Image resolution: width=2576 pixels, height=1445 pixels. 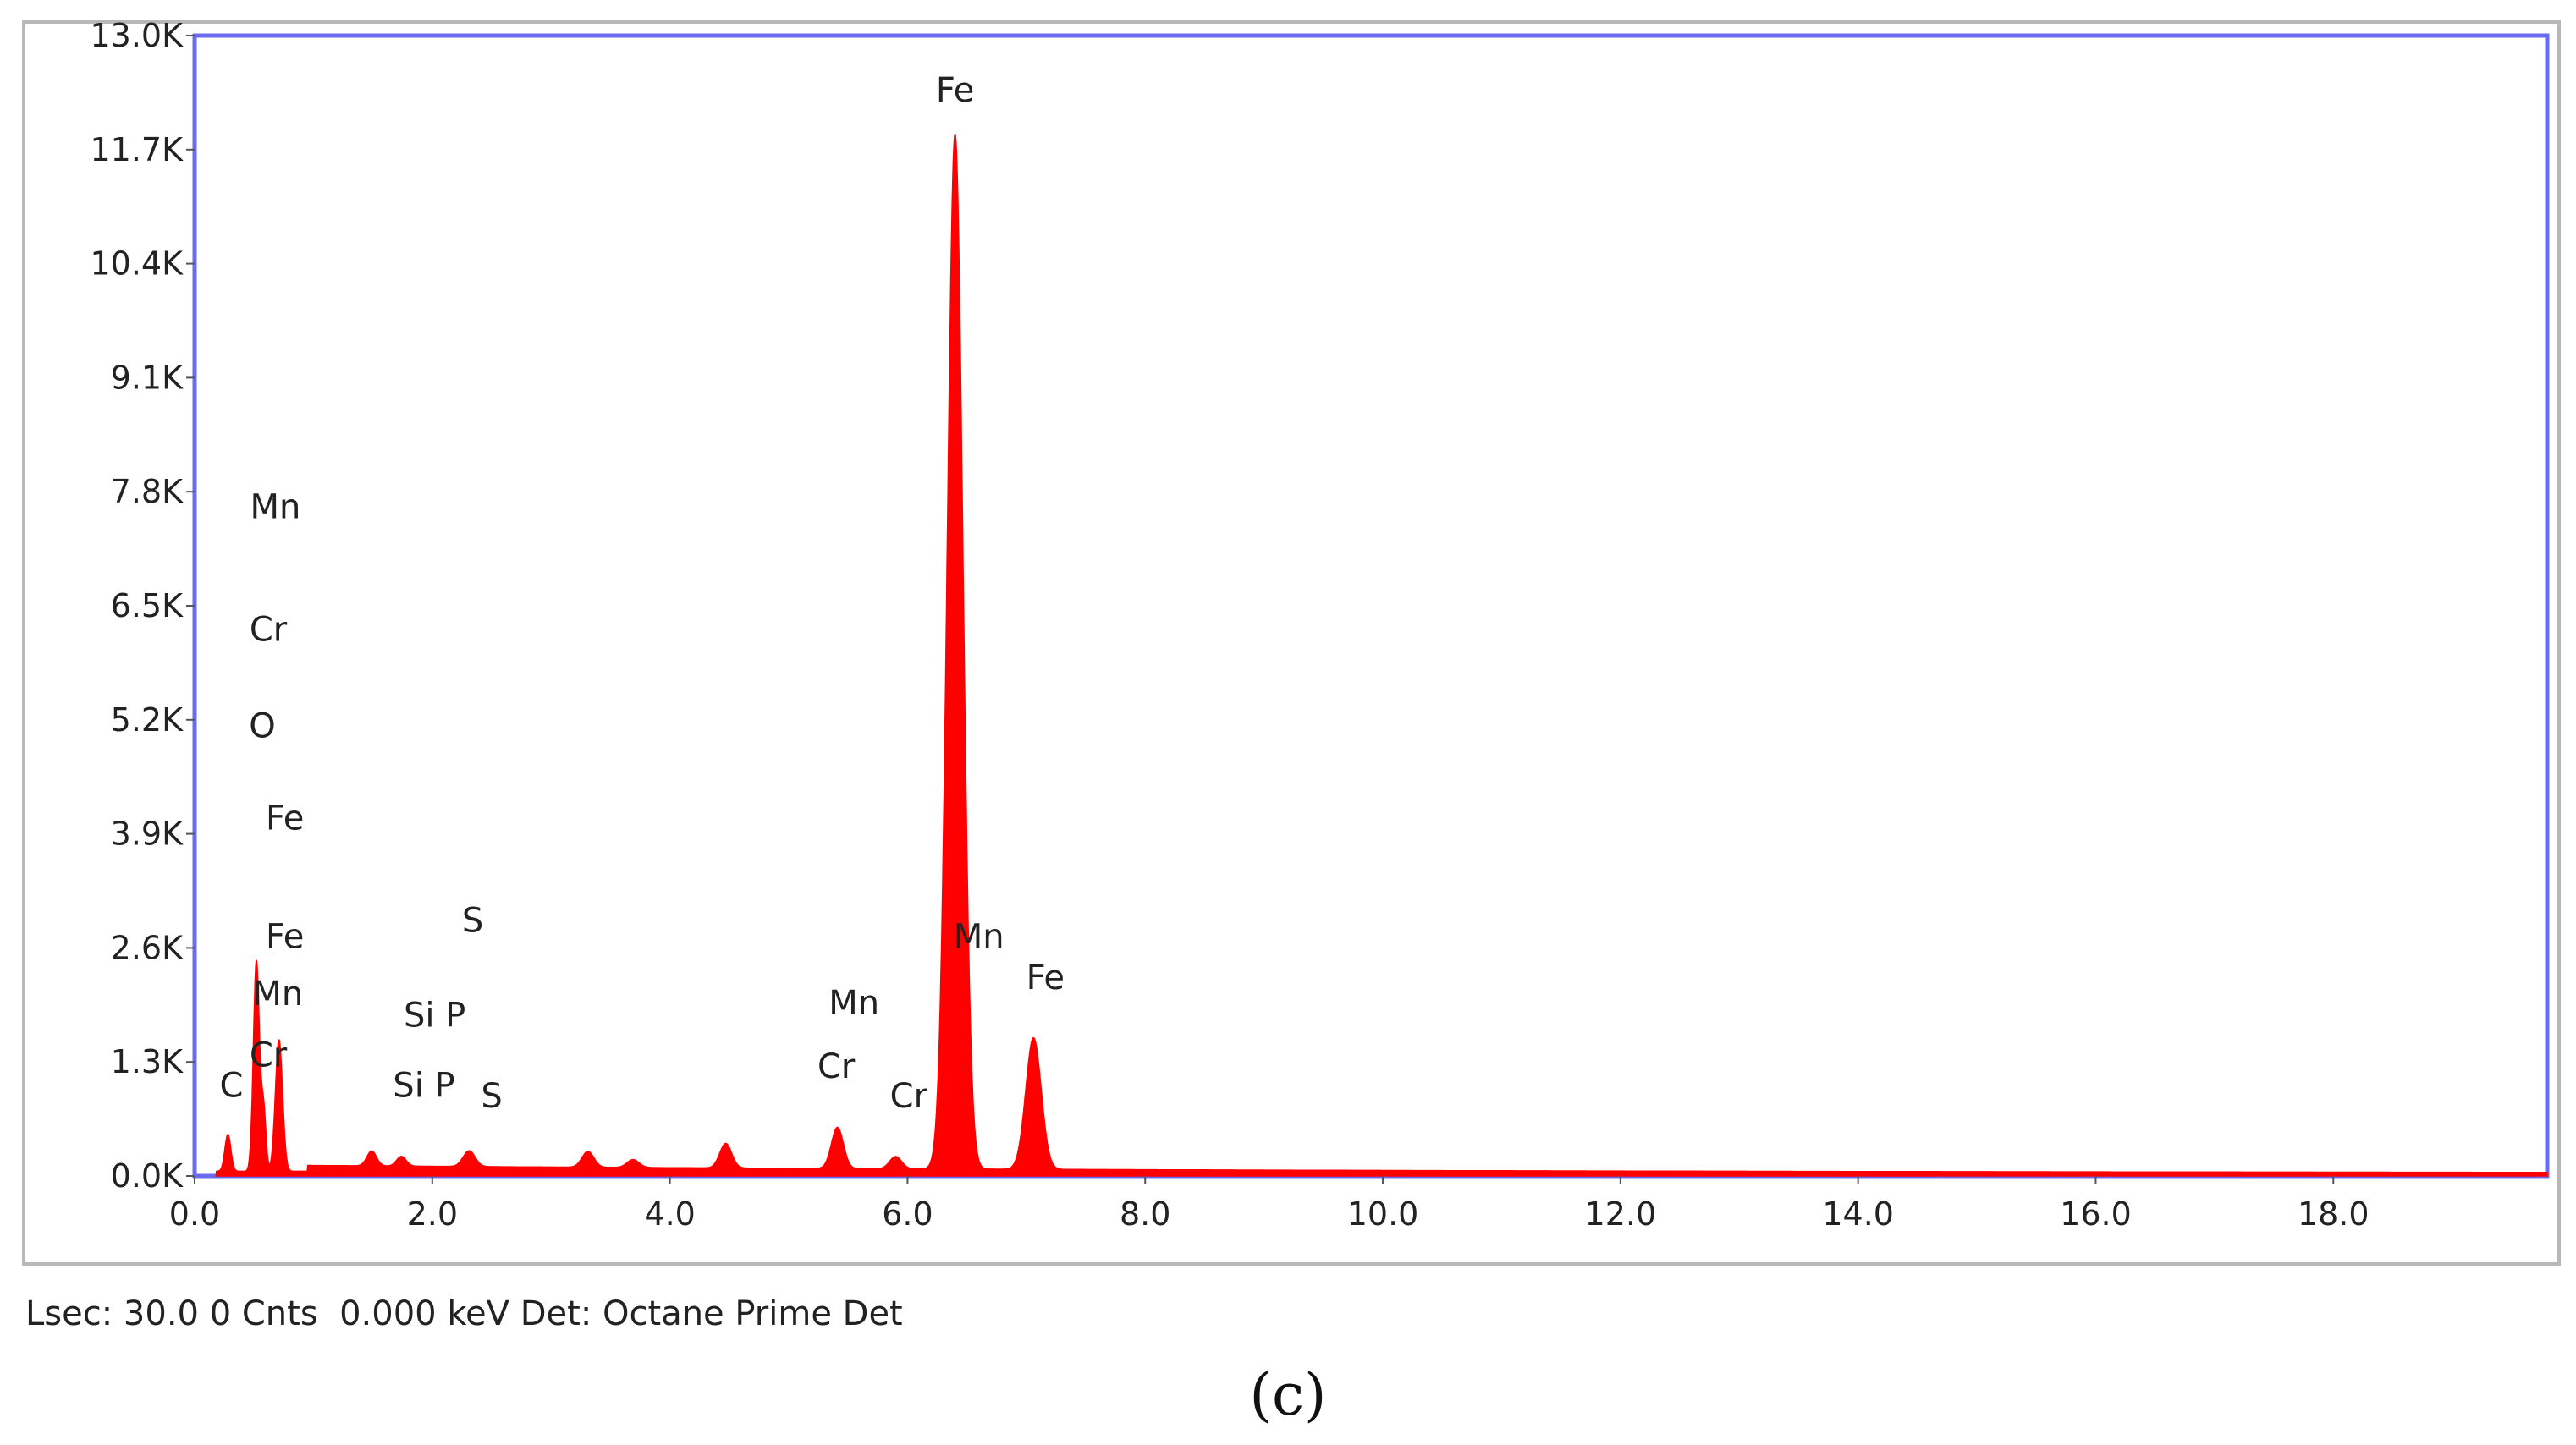 I want to click on x-tick-label: 0.0, so click(x=194, y=1214).